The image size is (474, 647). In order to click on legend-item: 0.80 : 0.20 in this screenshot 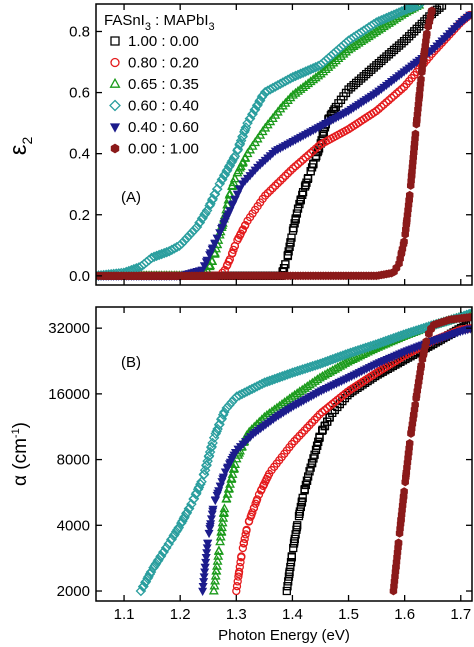, I will do `click(154, 63)`.